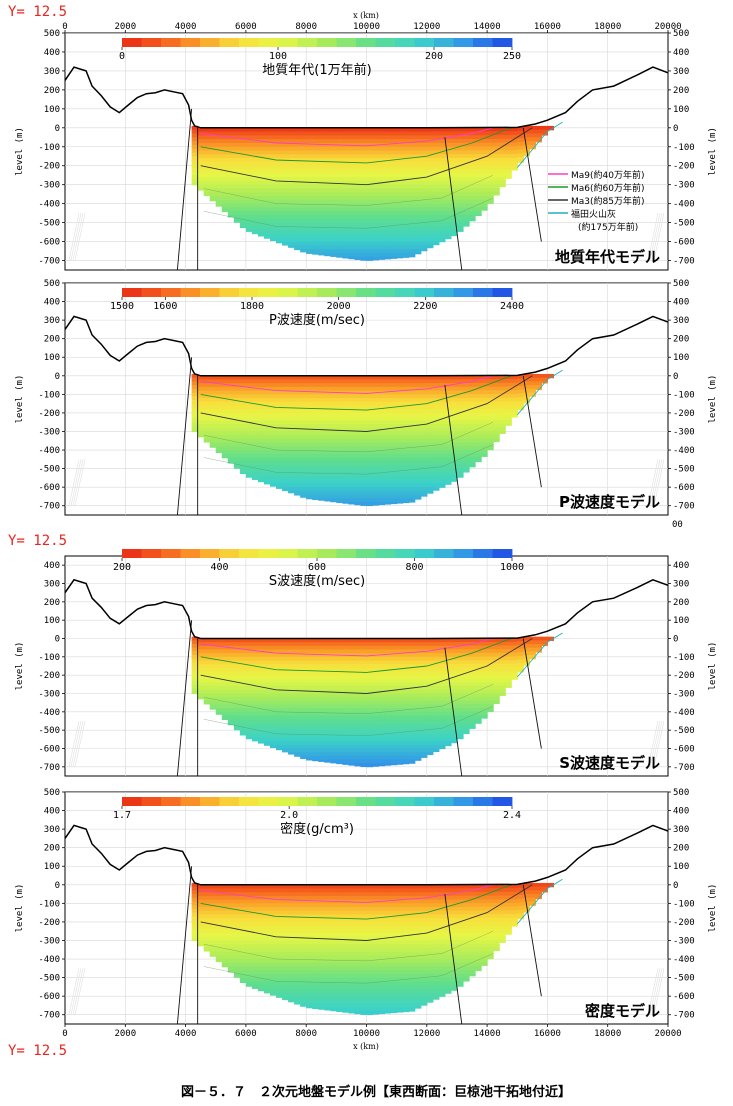 The image size is (733, 1106). I want to click on y-tick-label: -300, so click(684, 186).